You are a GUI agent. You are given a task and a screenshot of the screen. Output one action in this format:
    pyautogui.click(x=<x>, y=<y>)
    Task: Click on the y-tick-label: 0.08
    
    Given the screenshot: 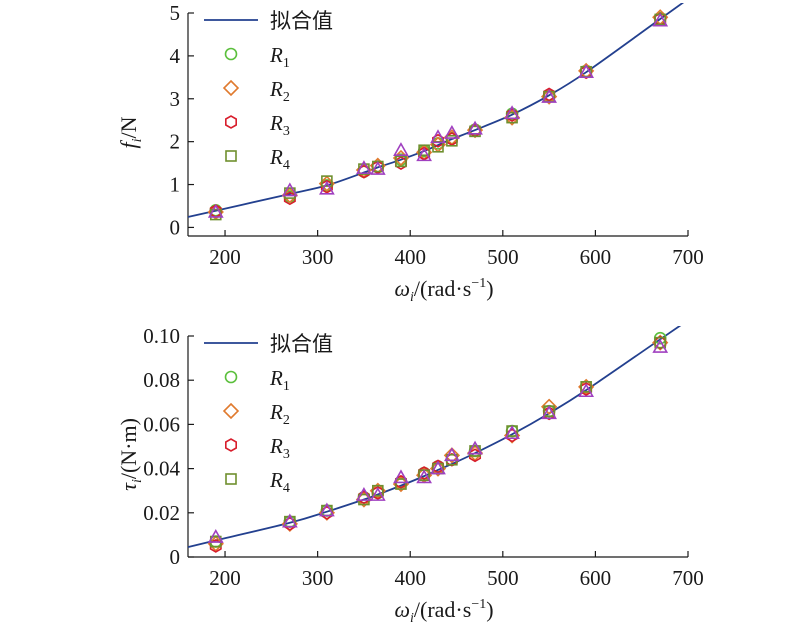 What is the action you would take?
    pyautogui.click(x=161, y=380)
    